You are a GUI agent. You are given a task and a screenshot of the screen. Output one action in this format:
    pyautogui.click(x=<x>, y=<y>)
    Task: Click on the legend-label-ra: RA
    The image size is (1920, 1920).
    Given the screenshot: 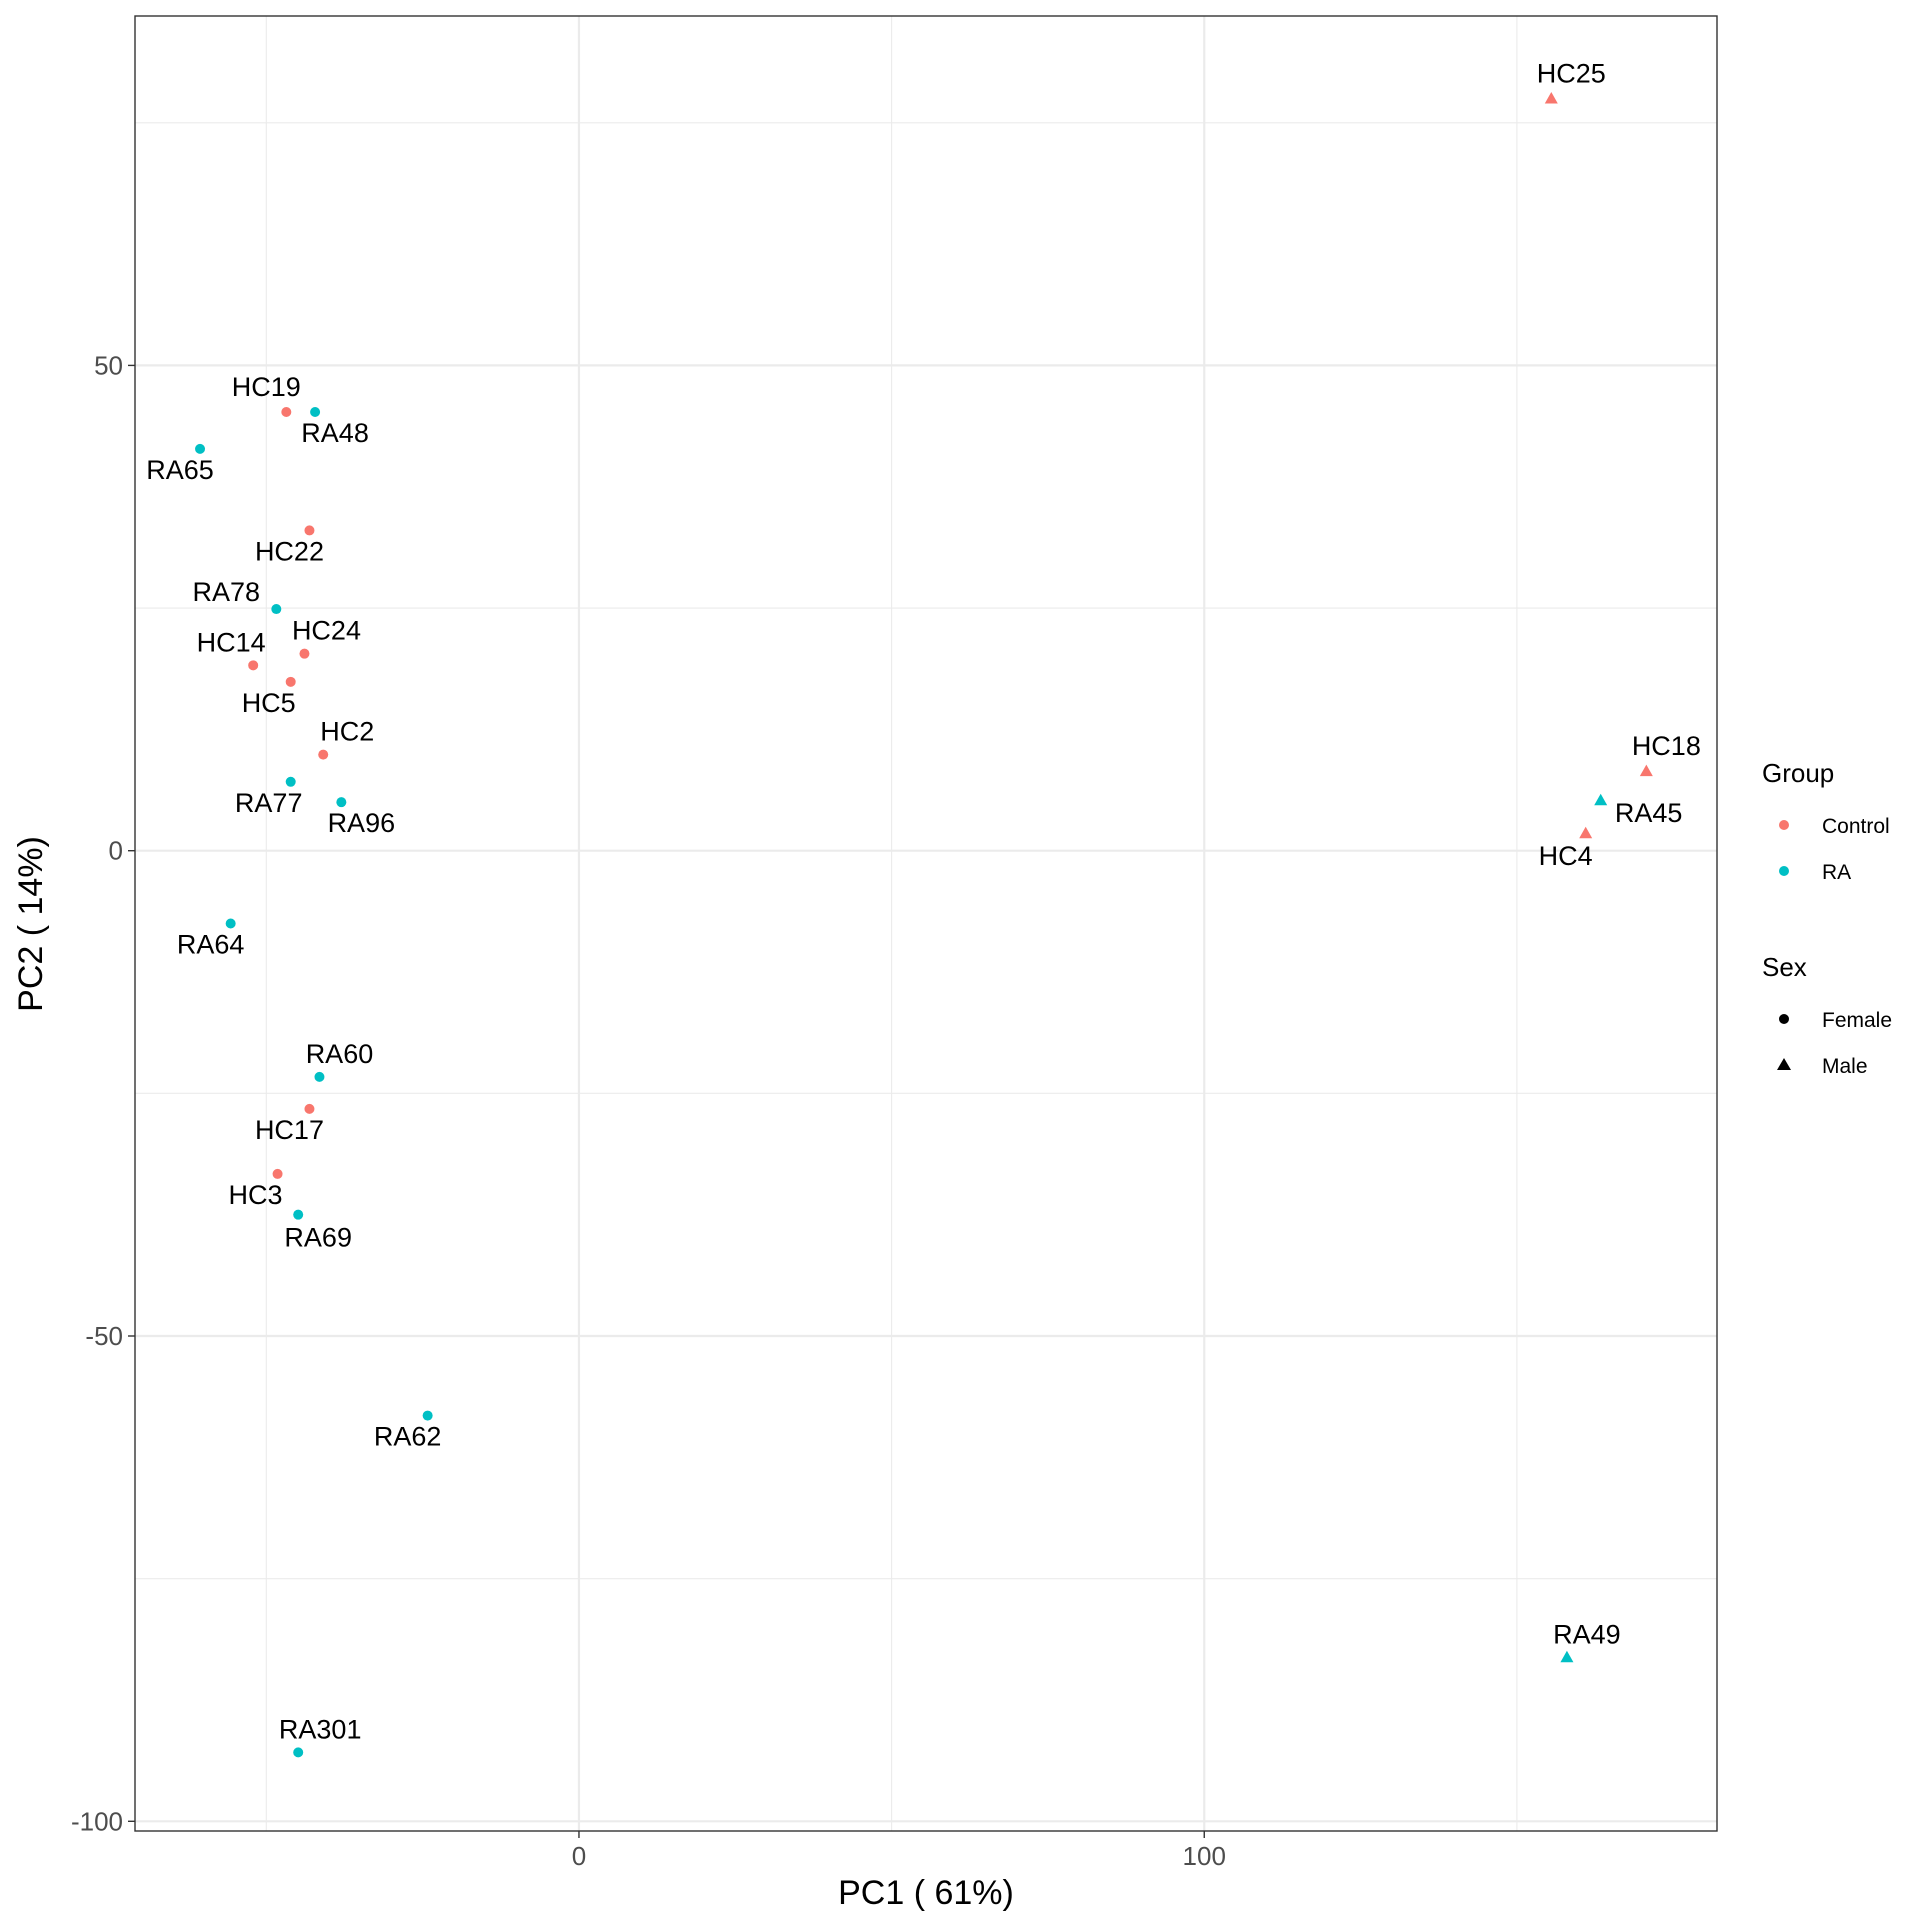 What is the action you would take?
    pyautogui.click(x=1836, y=872)
    